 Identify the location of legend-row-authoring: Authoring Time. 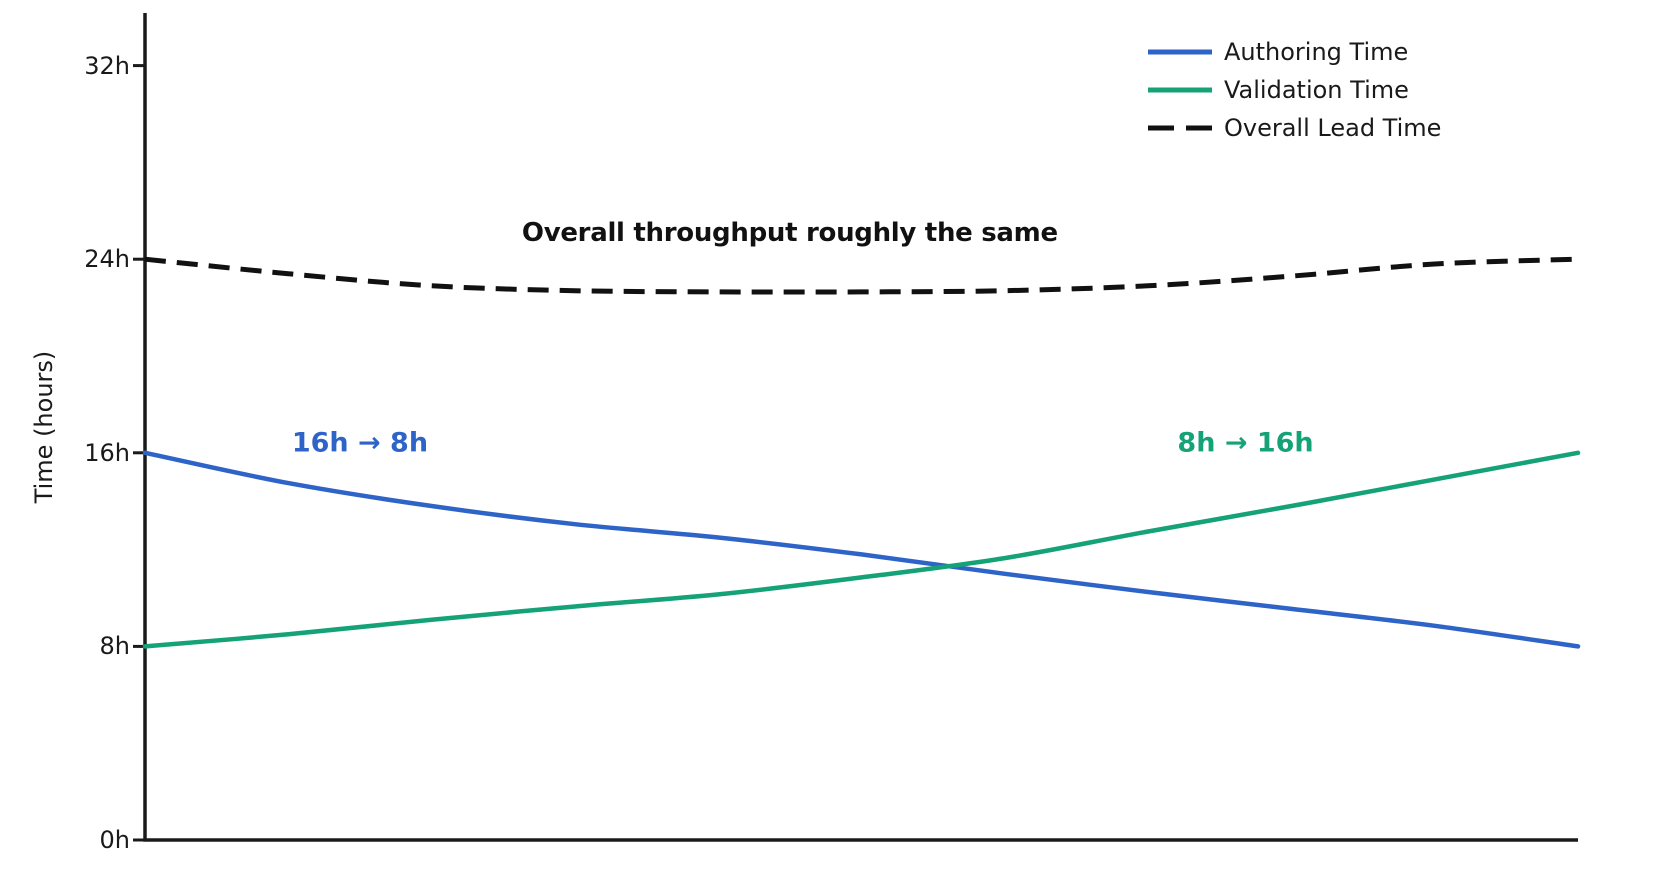
(1294, 52).